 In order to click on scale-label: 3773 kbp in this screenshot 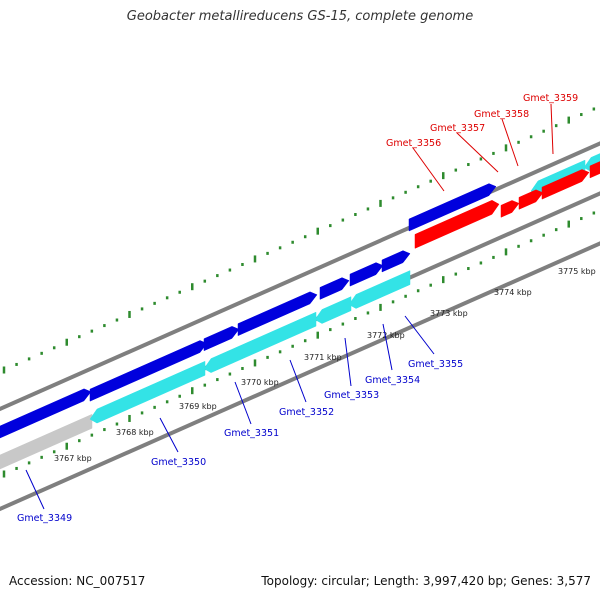, I will do `click(449, 313)`.